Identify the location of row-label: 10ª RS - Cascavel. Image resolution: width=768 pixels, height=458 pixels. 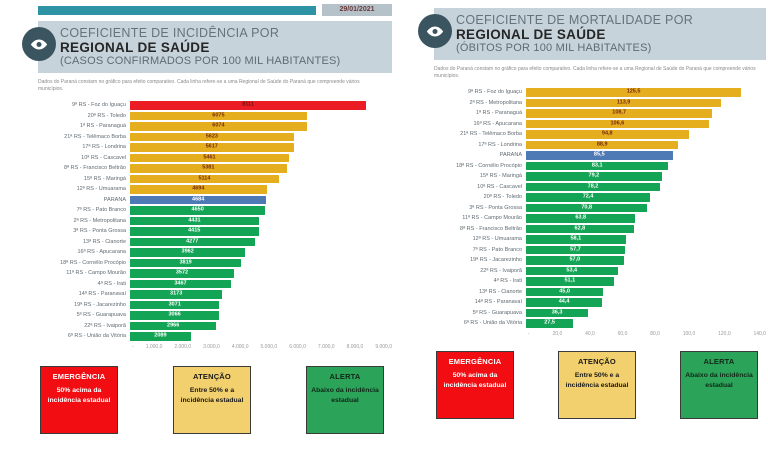
(103, 157).